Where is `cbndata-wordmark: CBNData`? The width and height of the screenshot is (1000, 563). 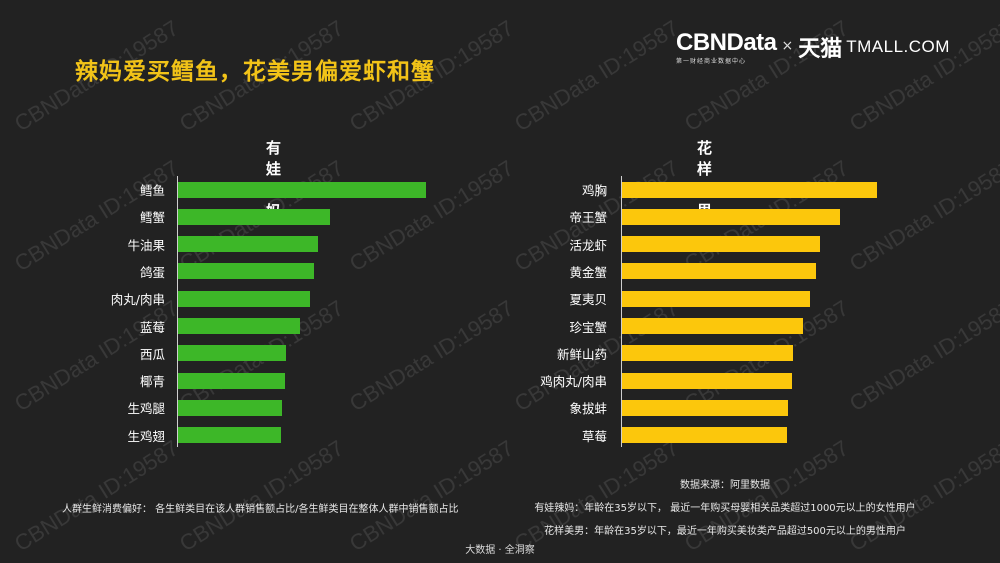
cbndata-wordmark: CBNData is located at coordinates (726, 42).